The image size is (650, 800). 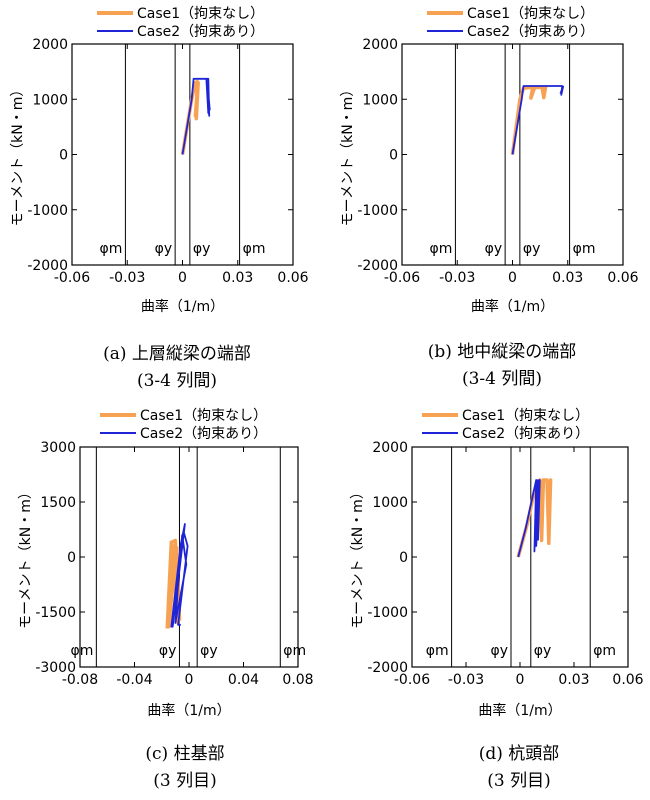 I want to click on panel-a-y-tick-label: 2000, so click(x=50, y=45).